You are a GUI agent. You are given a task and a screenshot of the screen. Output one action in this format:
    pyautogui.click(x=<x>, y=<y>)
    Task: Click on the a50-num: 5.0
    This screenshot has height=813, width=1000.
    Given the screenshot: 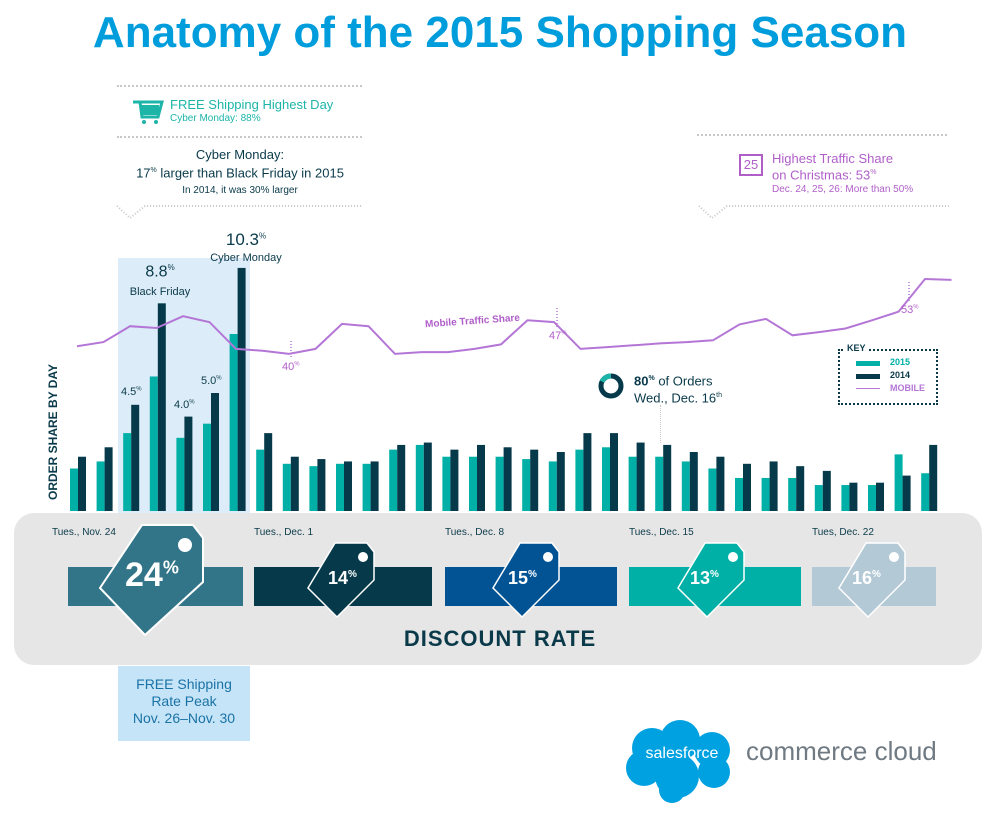 What is the action you would take?
    pyautogui.click(x=209, y=381)
    